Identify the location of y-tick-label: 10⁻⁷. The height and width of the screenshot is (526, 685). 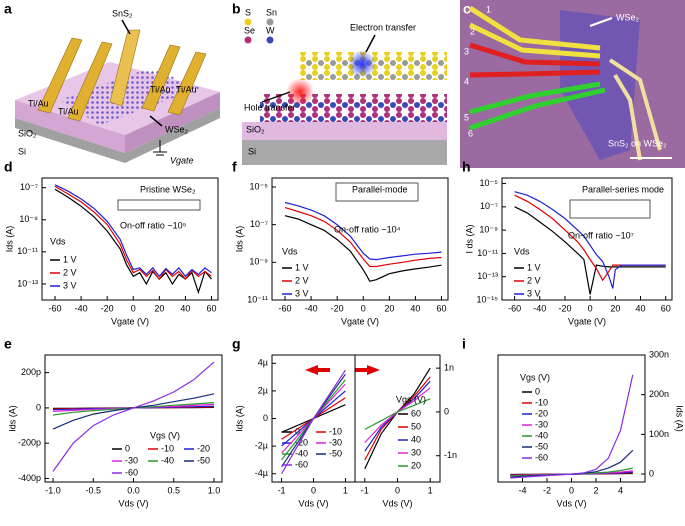
(29, 187).